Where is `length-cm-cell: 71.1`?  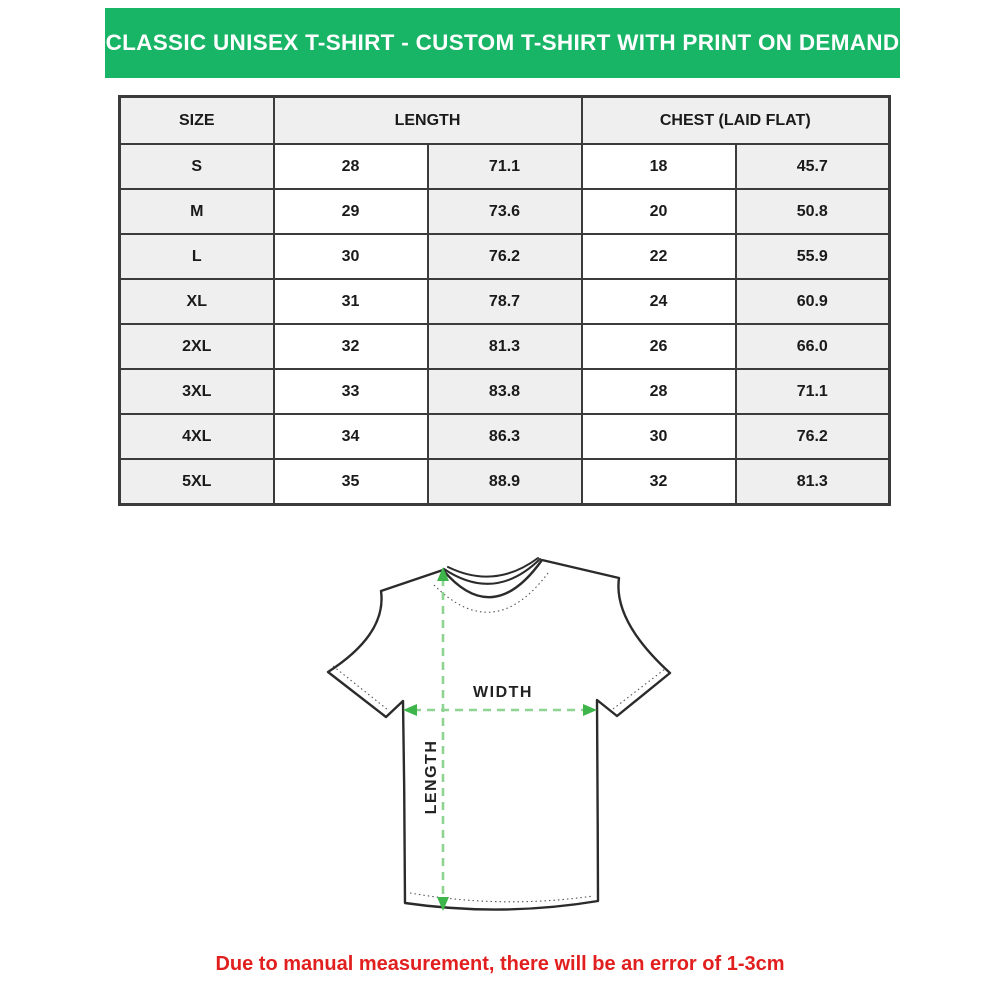
length-cm-cell: 71.1 is located at coordinates (504, 166).